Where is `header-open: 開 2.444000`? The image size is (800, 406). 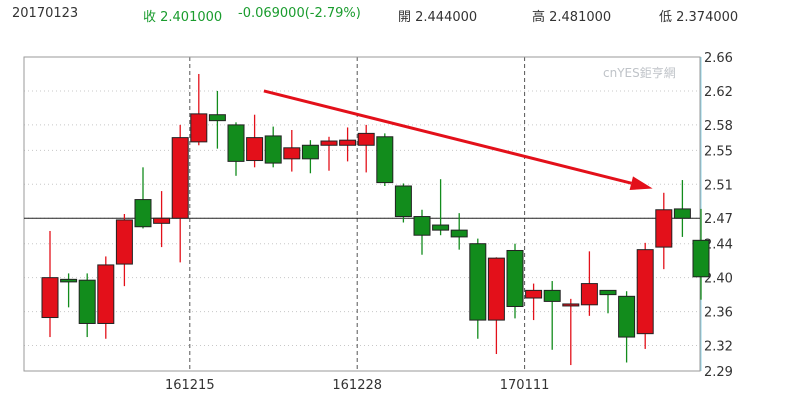 header-open: 開 2.444000 is located at coordinates (438, 17).